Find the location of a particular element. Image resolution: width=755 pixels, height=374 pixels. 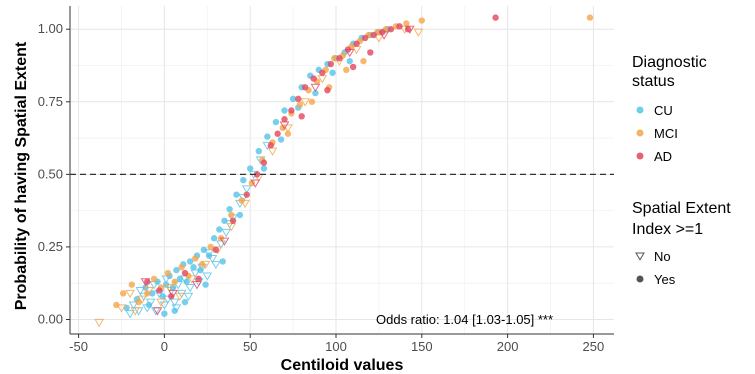

y-tick-label: 1.00 is located at coordinates (50, 28).